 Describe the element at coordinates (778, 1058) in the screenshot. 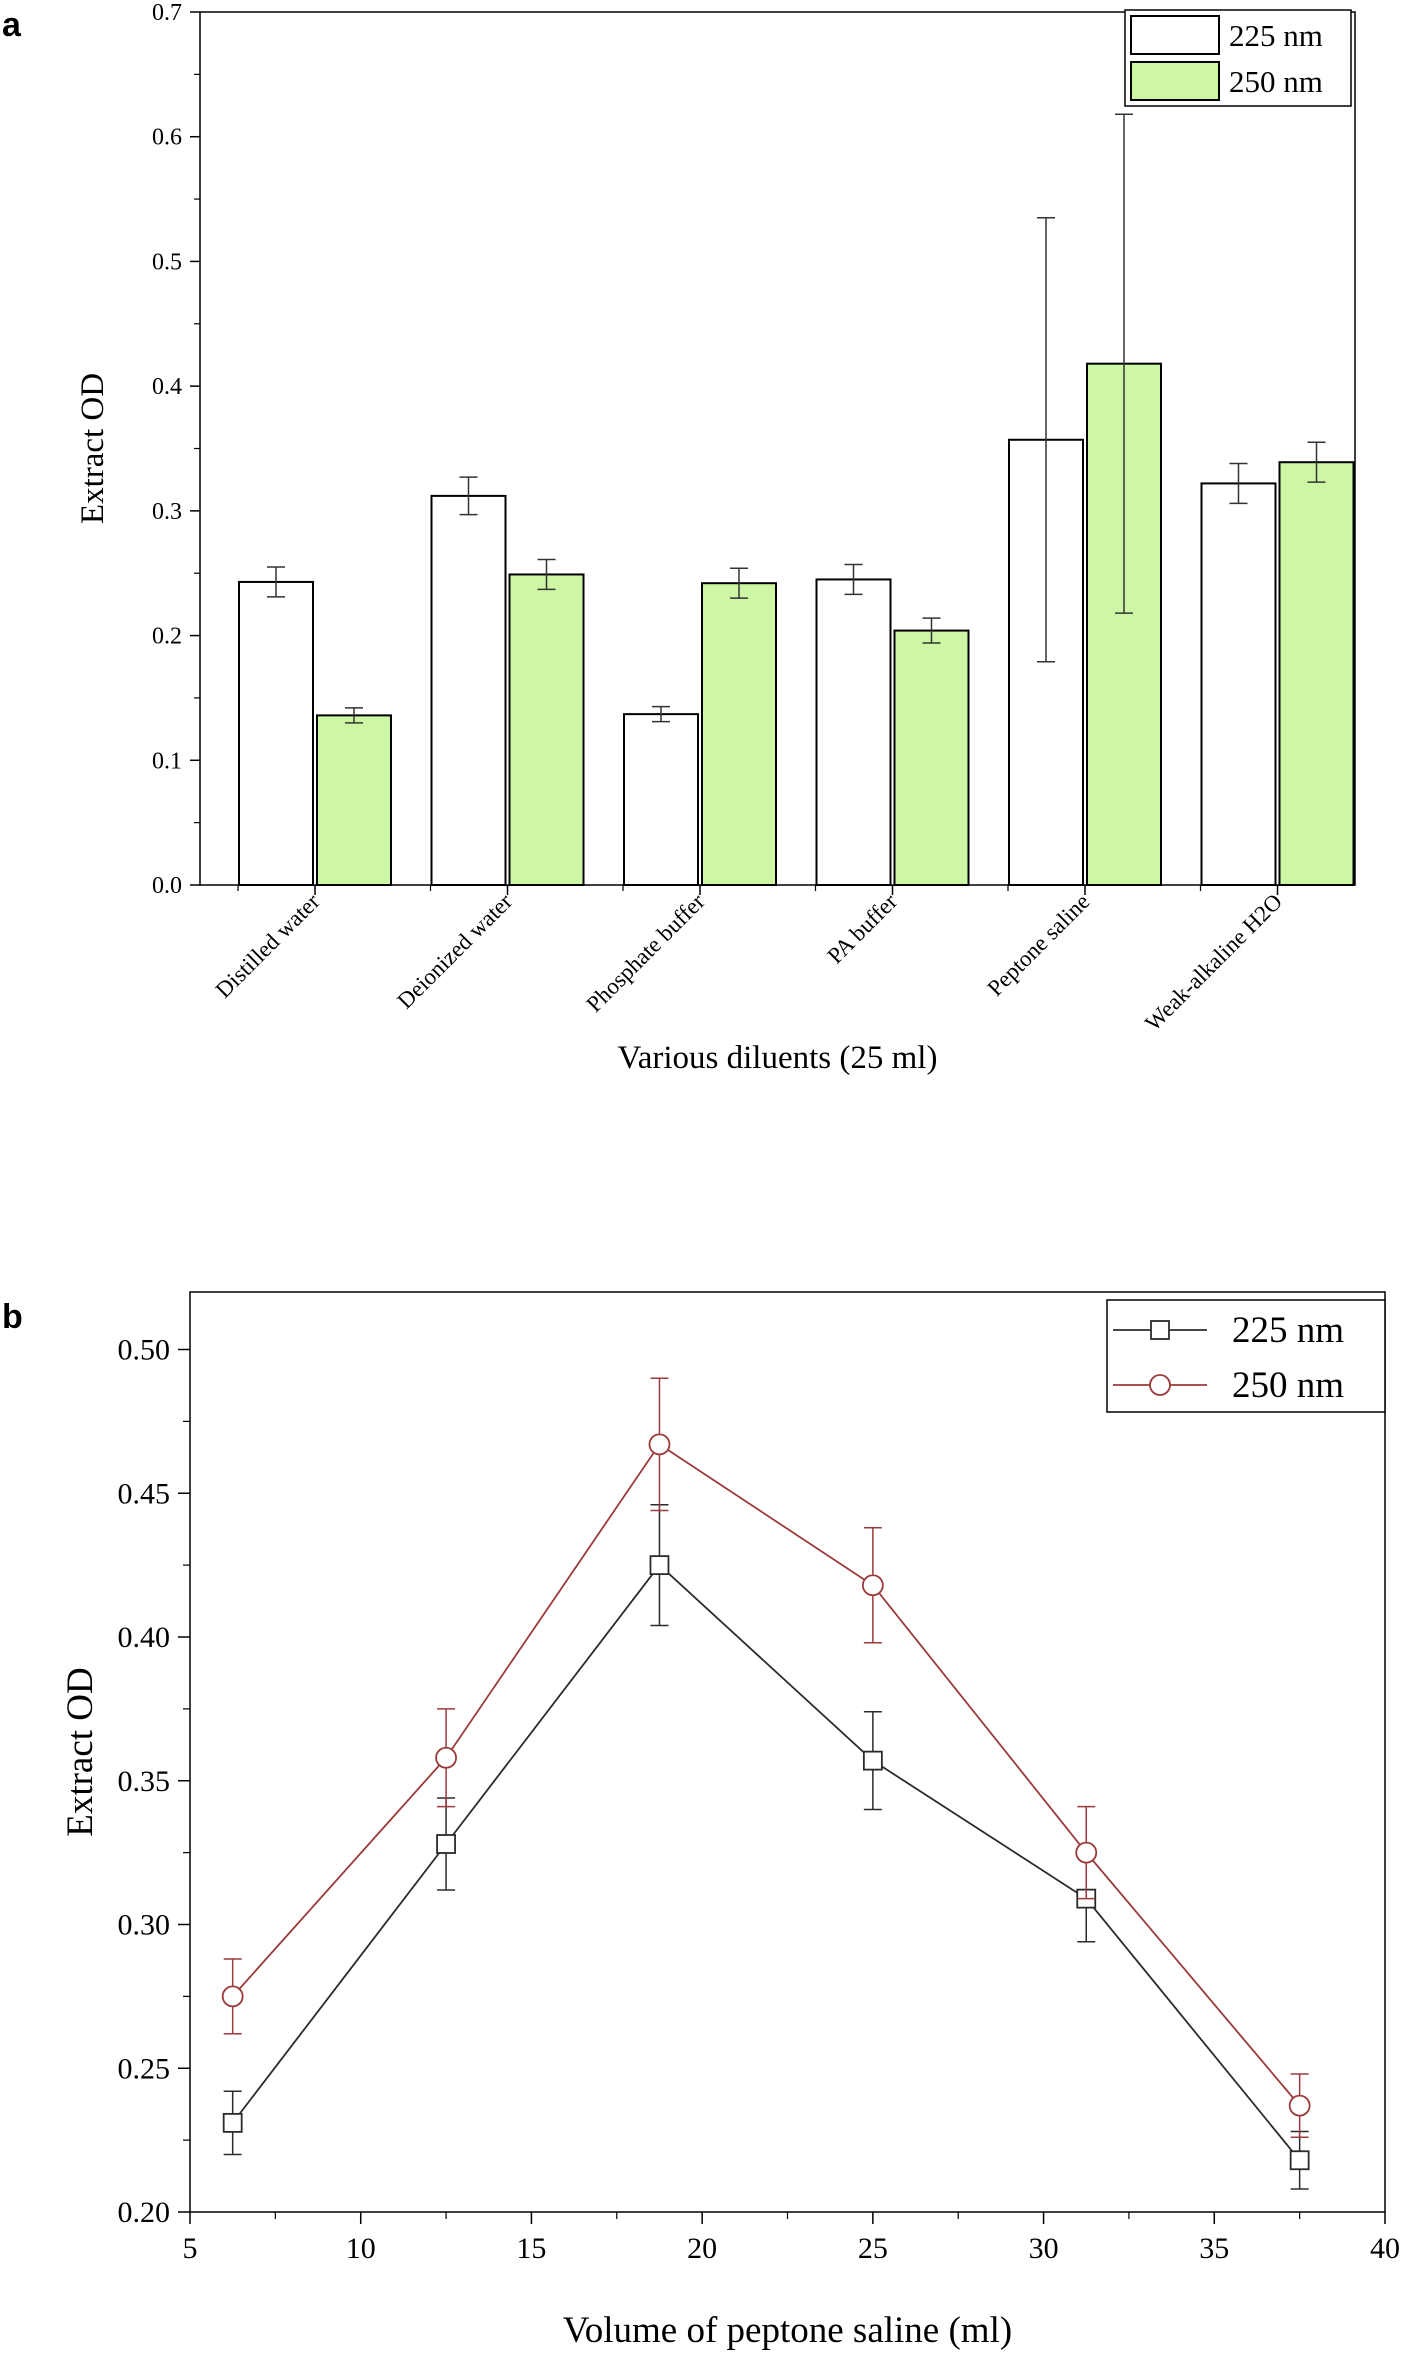

I see `x-axis-label: Various diluents (25 ml)` at that location.